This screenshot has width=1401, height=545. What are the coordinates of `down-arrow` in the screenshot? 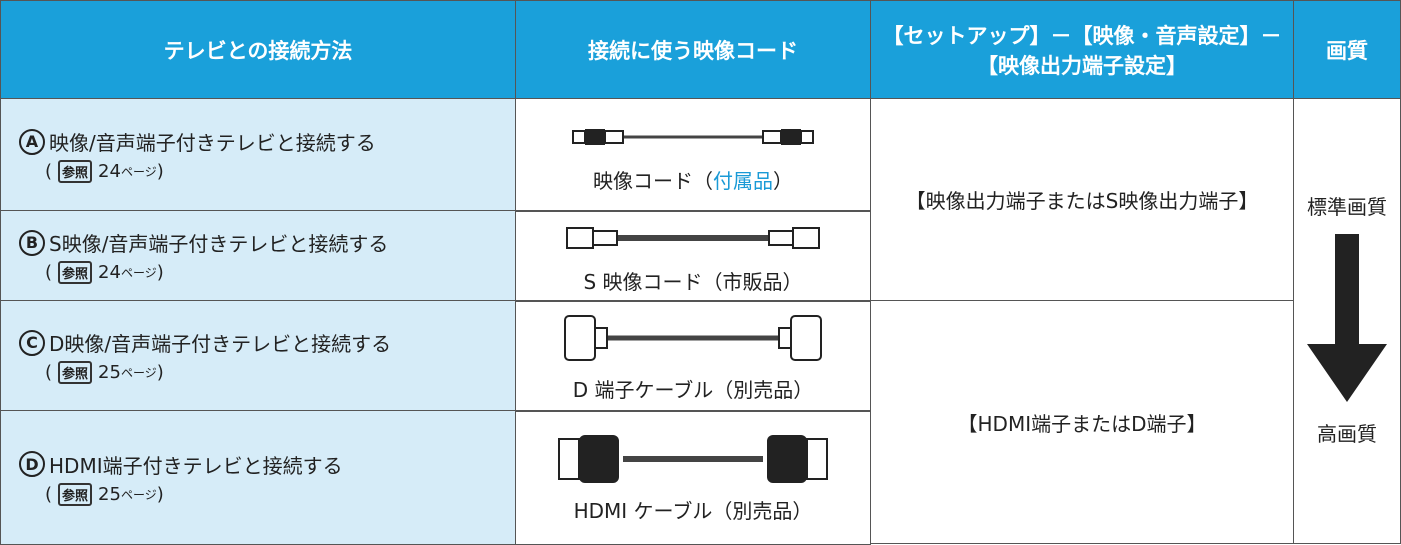 It's located at (1347, 318).